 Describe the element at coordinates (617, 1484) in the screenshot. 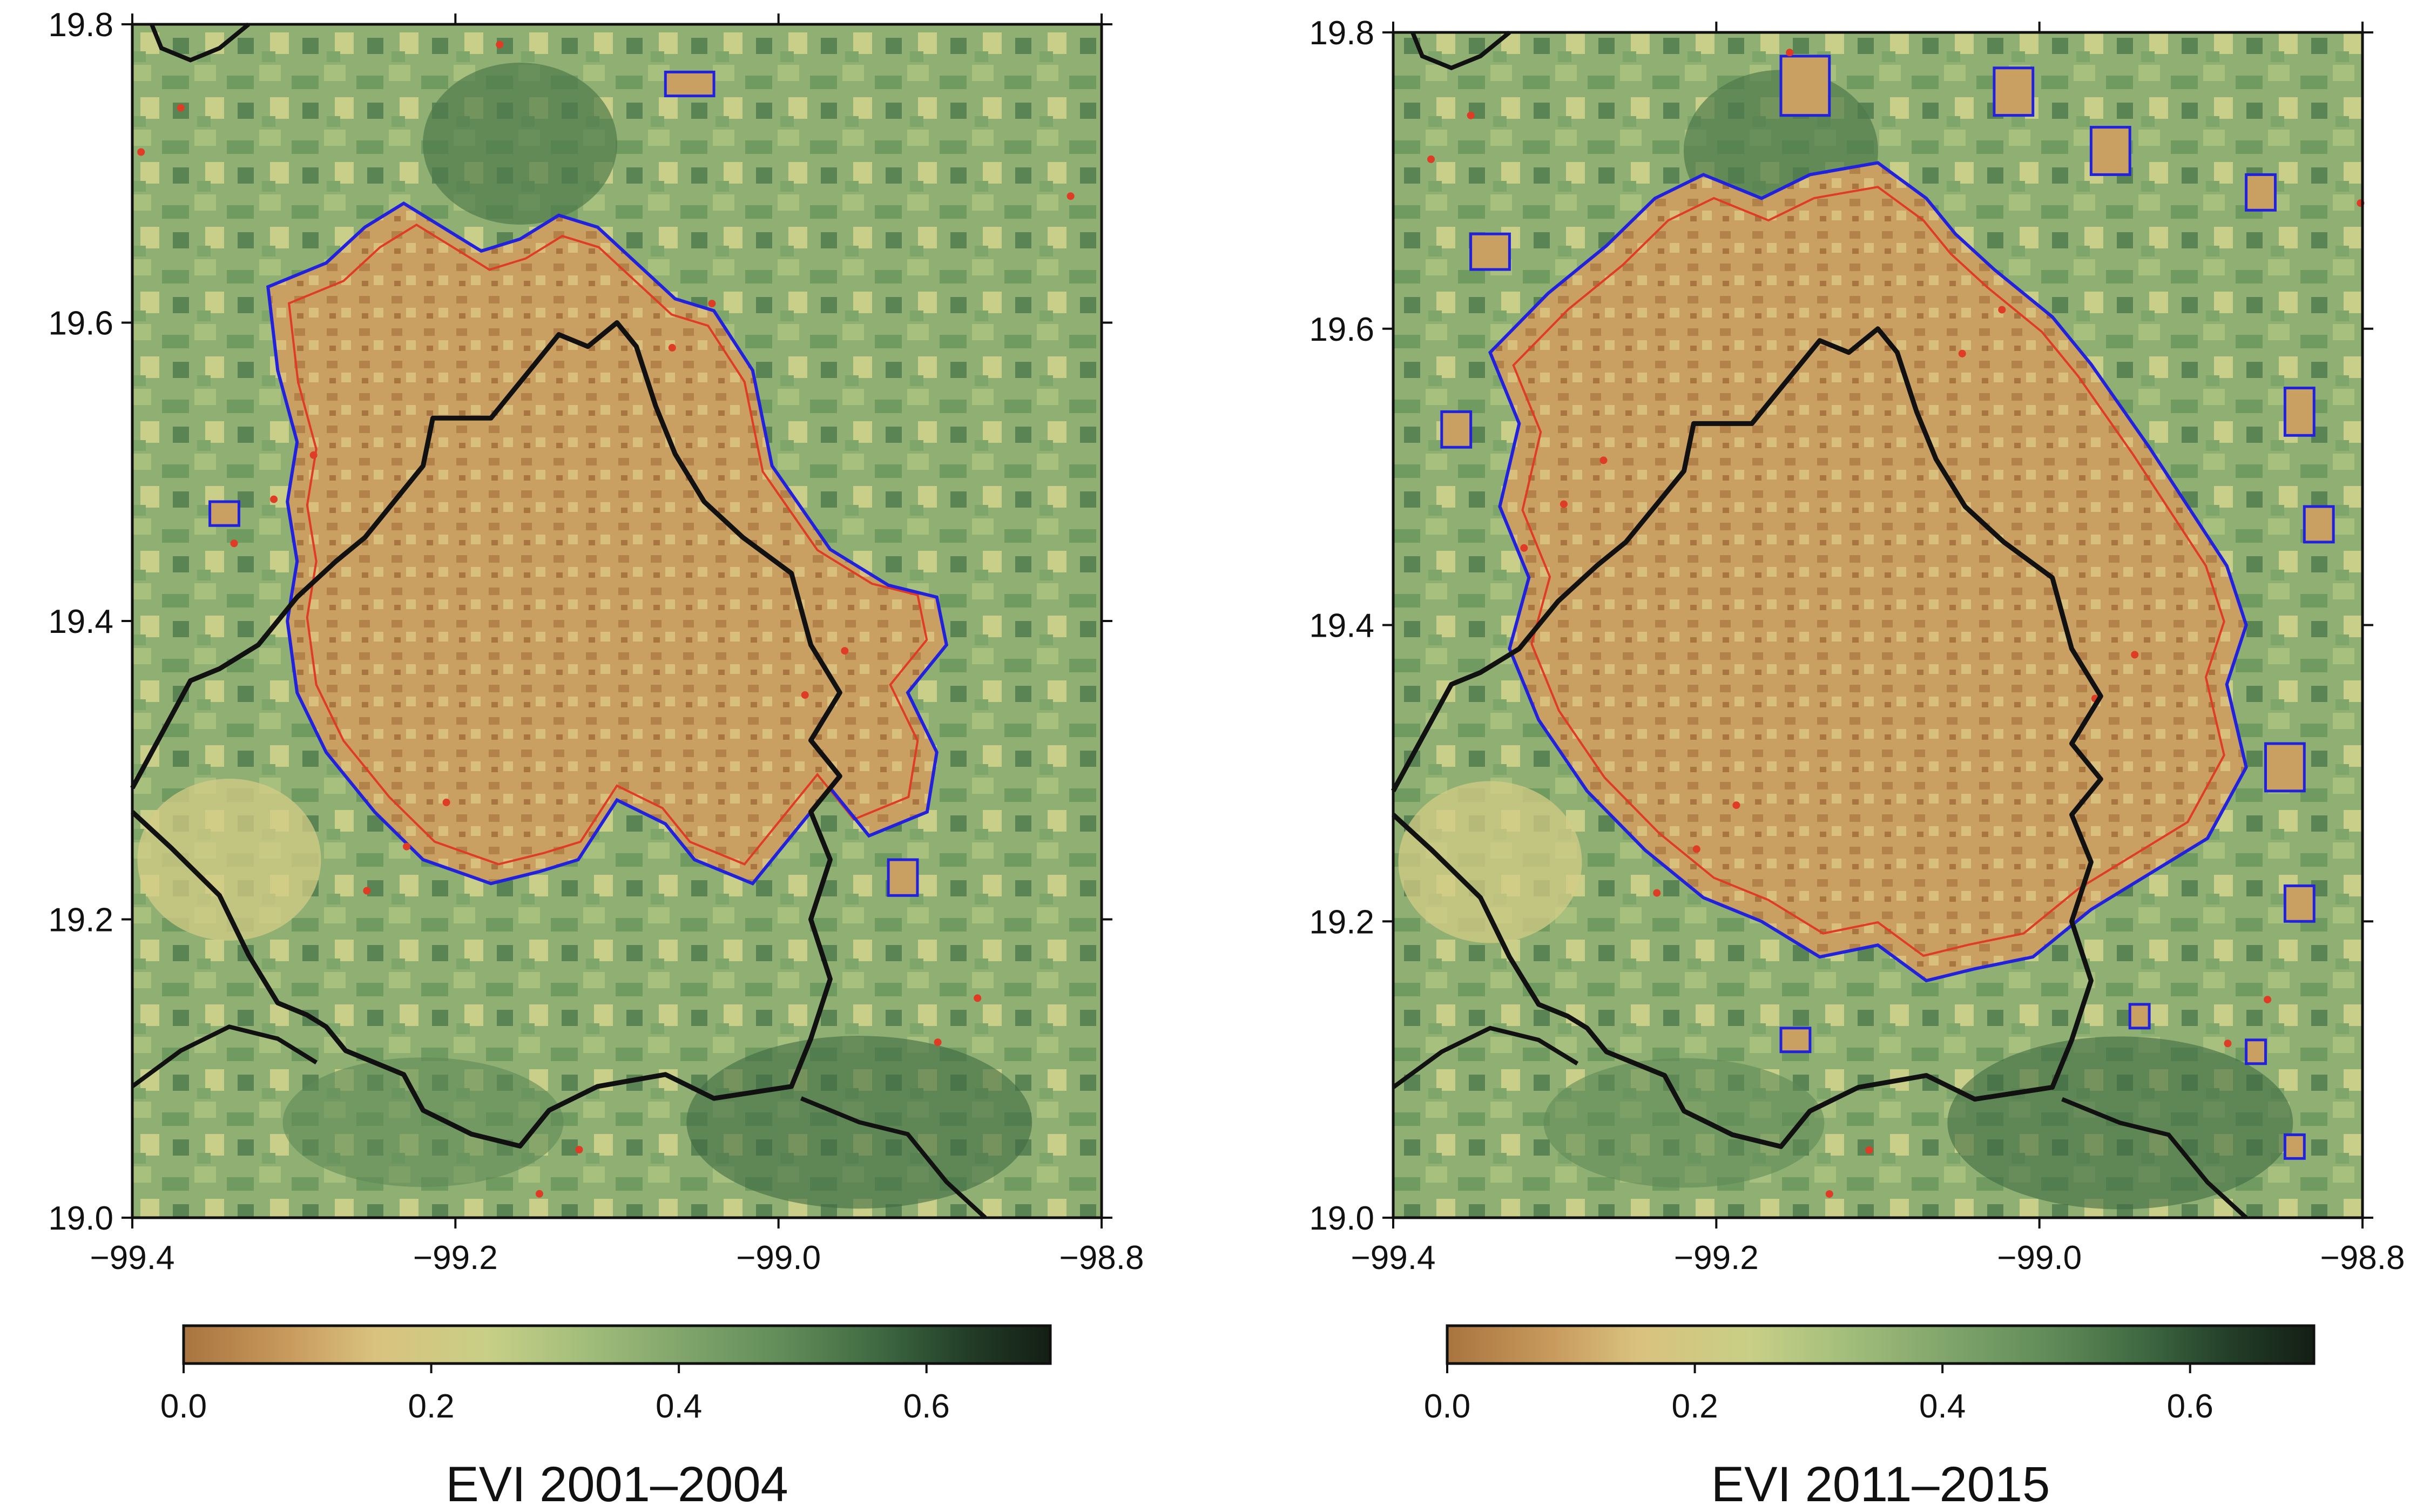

I see `colorbar-title: EVI 2001–2004` at that location.